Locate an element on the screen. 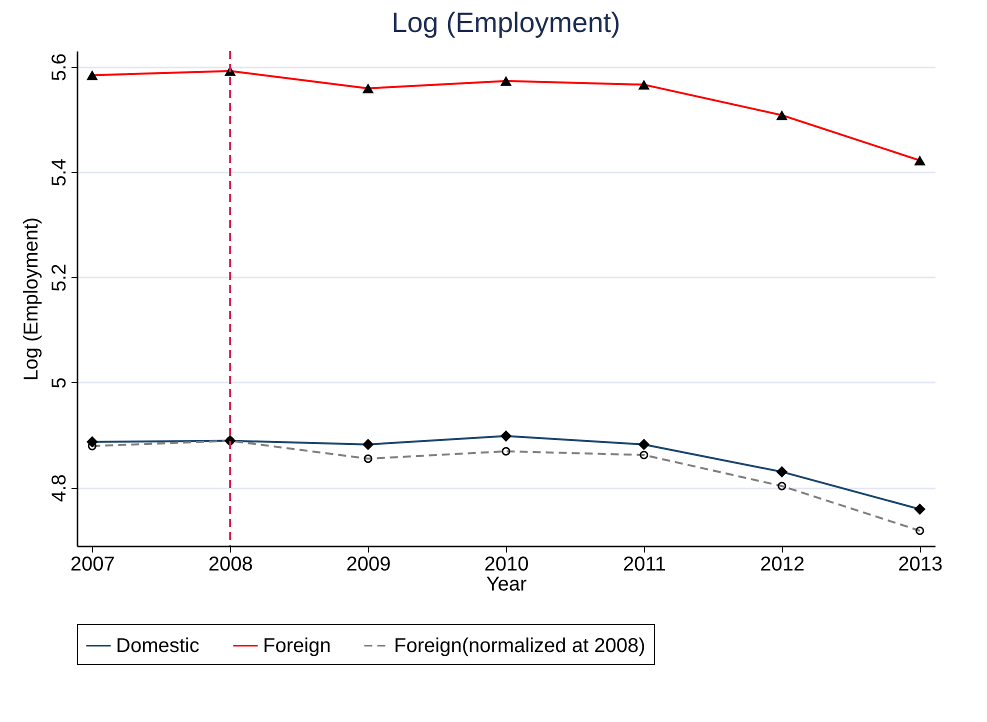  legend-label: Foreign is located at coordinates (297, 645).